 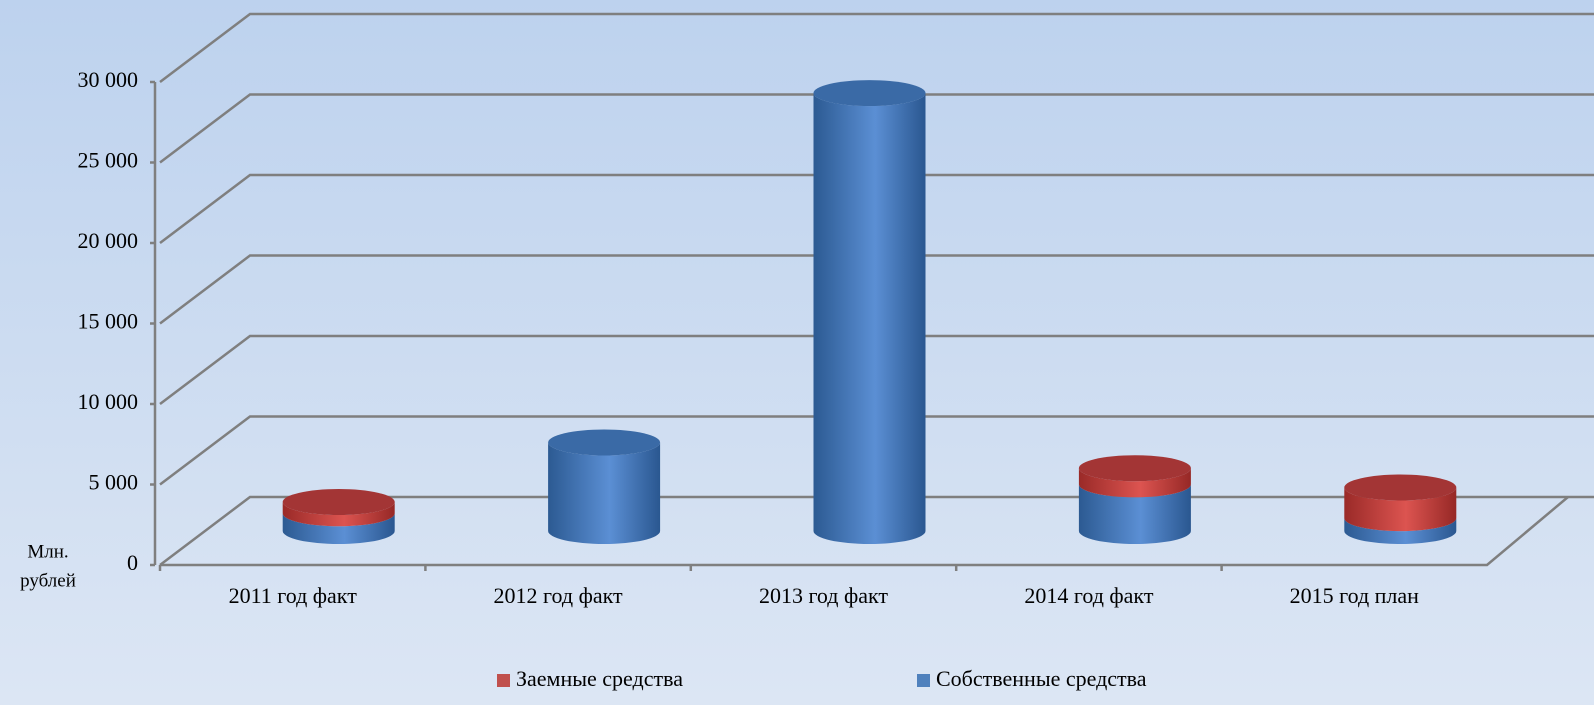 I want to click on y-tick-label: 0, so click(x=132, y=562).